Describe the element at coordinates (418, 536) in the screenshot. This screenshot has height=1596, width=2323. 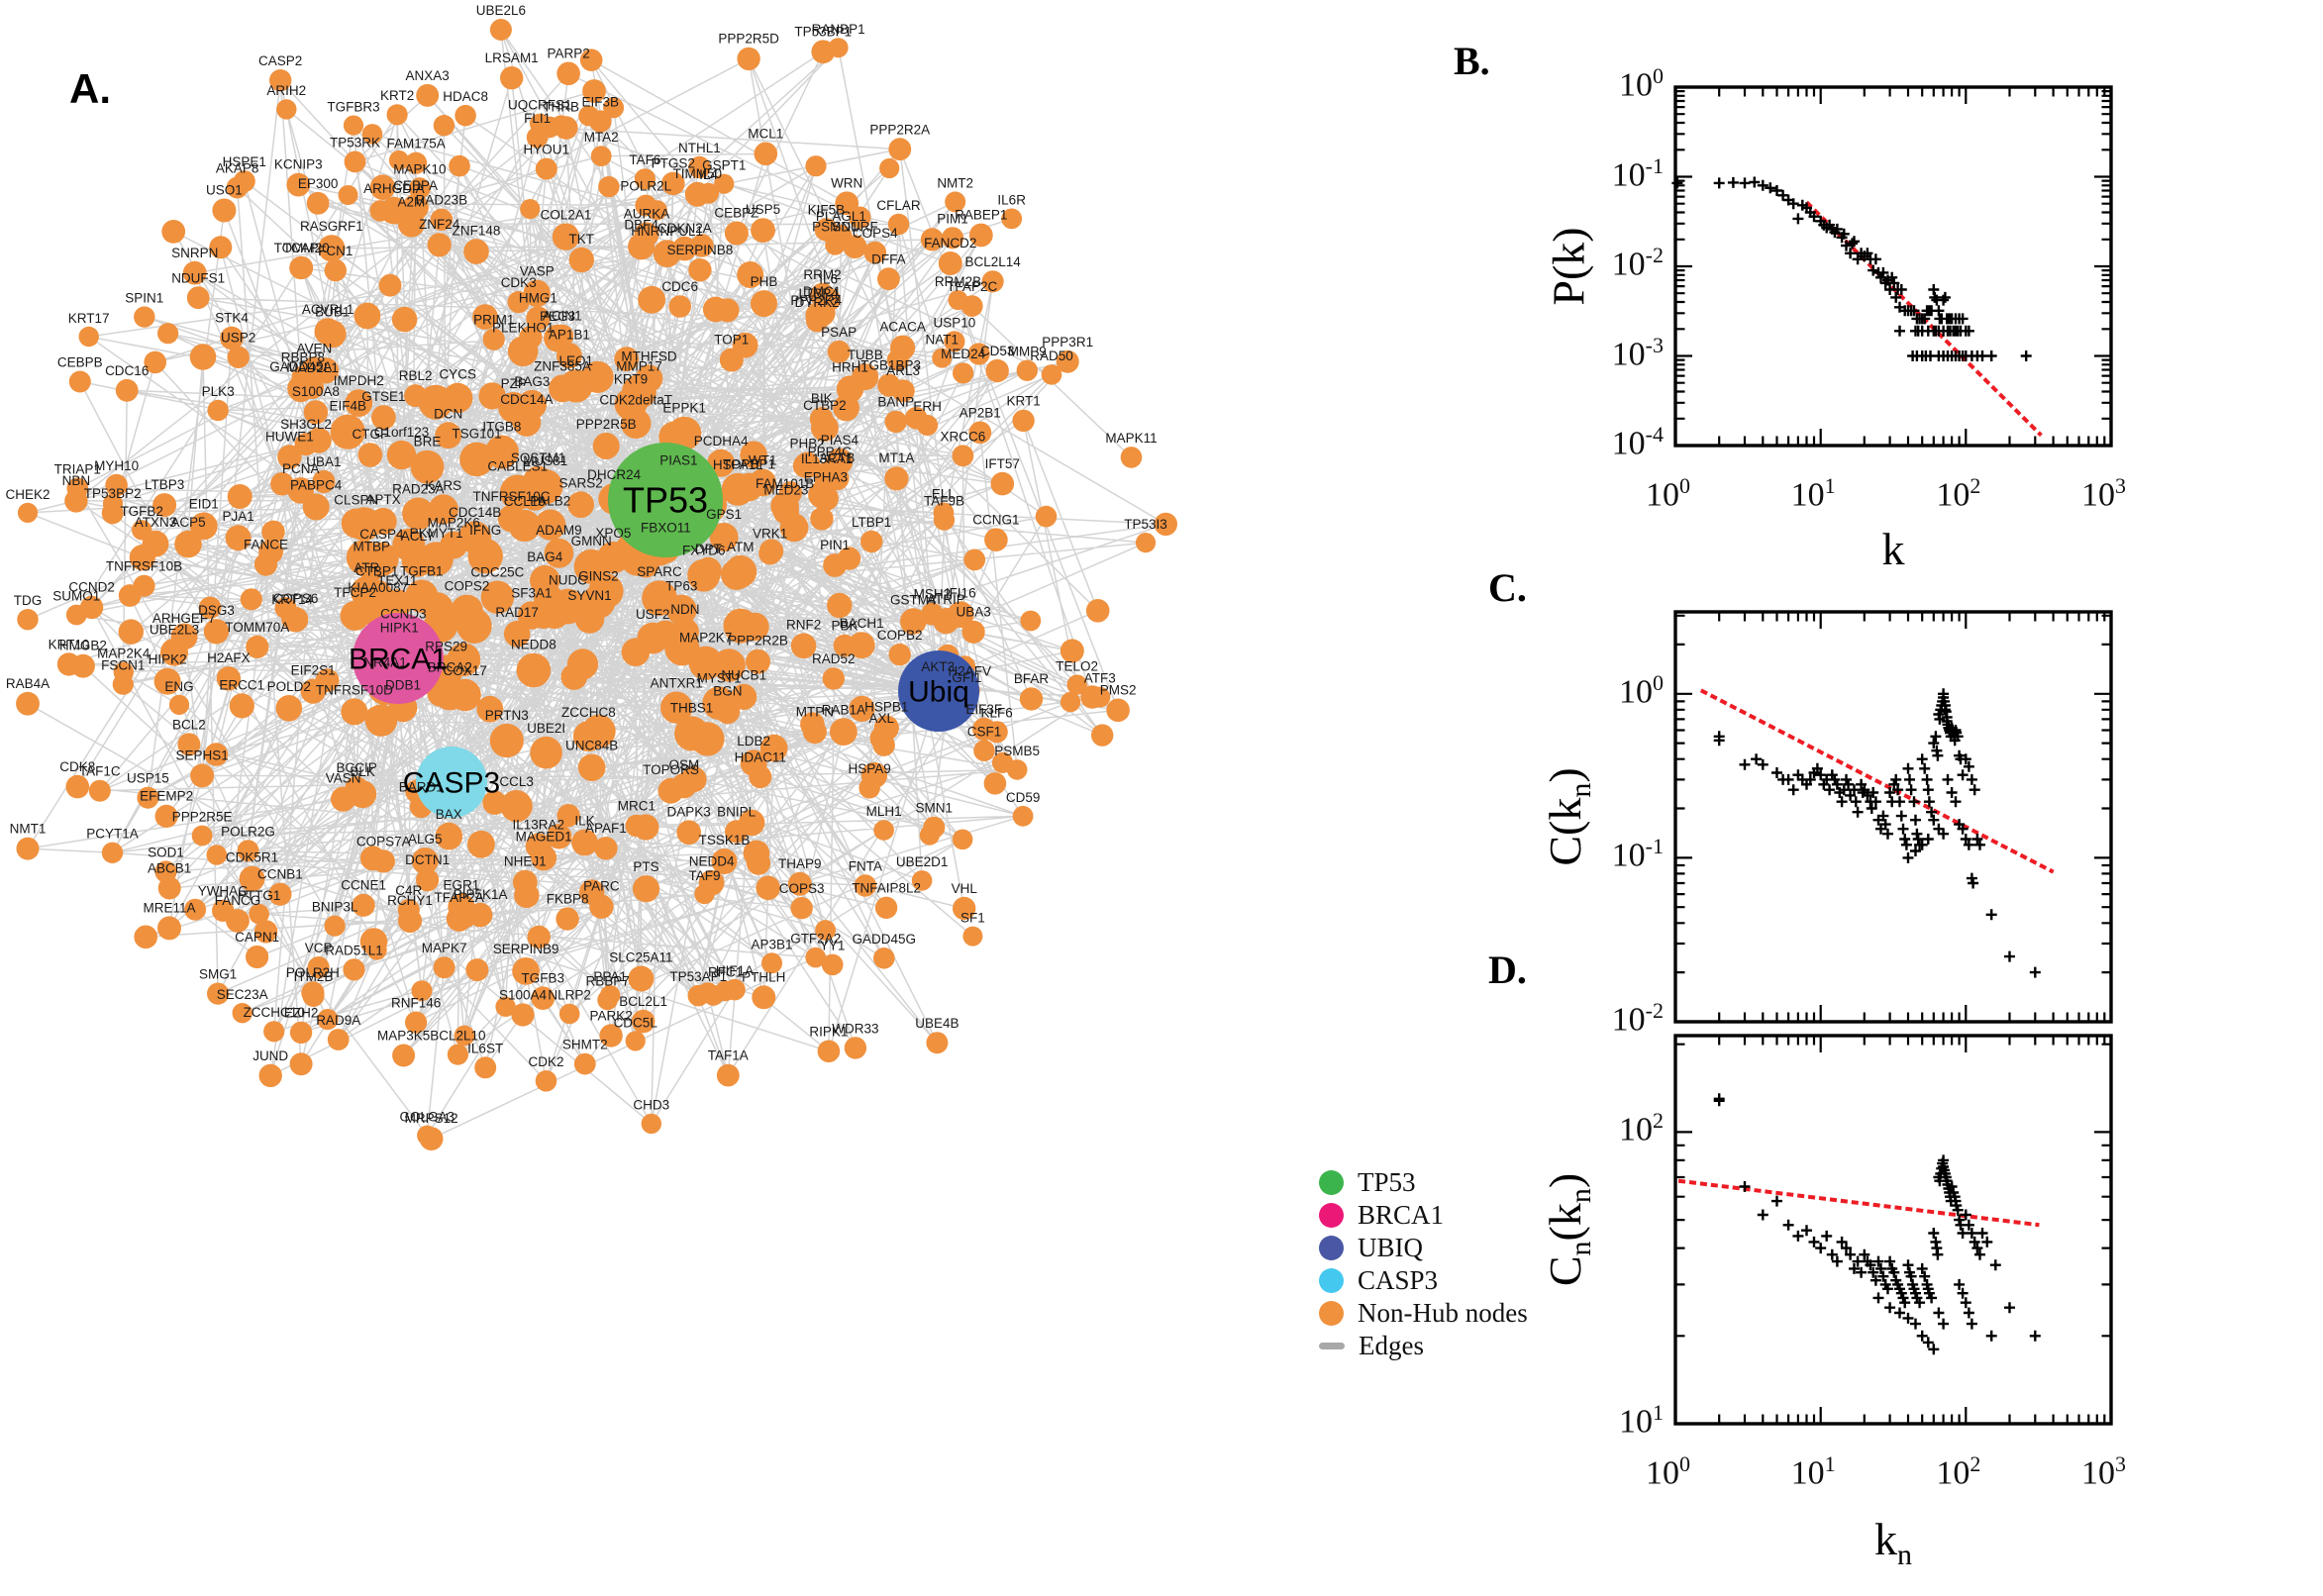
I see `network-node-label: ACLY` at that location.